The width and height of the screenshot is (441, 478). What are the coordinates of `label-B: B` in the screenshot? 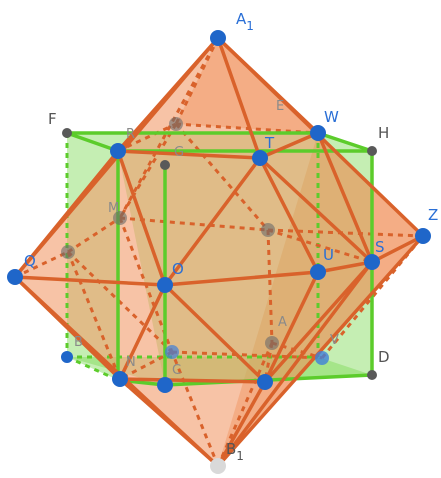 It's located at (78, 342).